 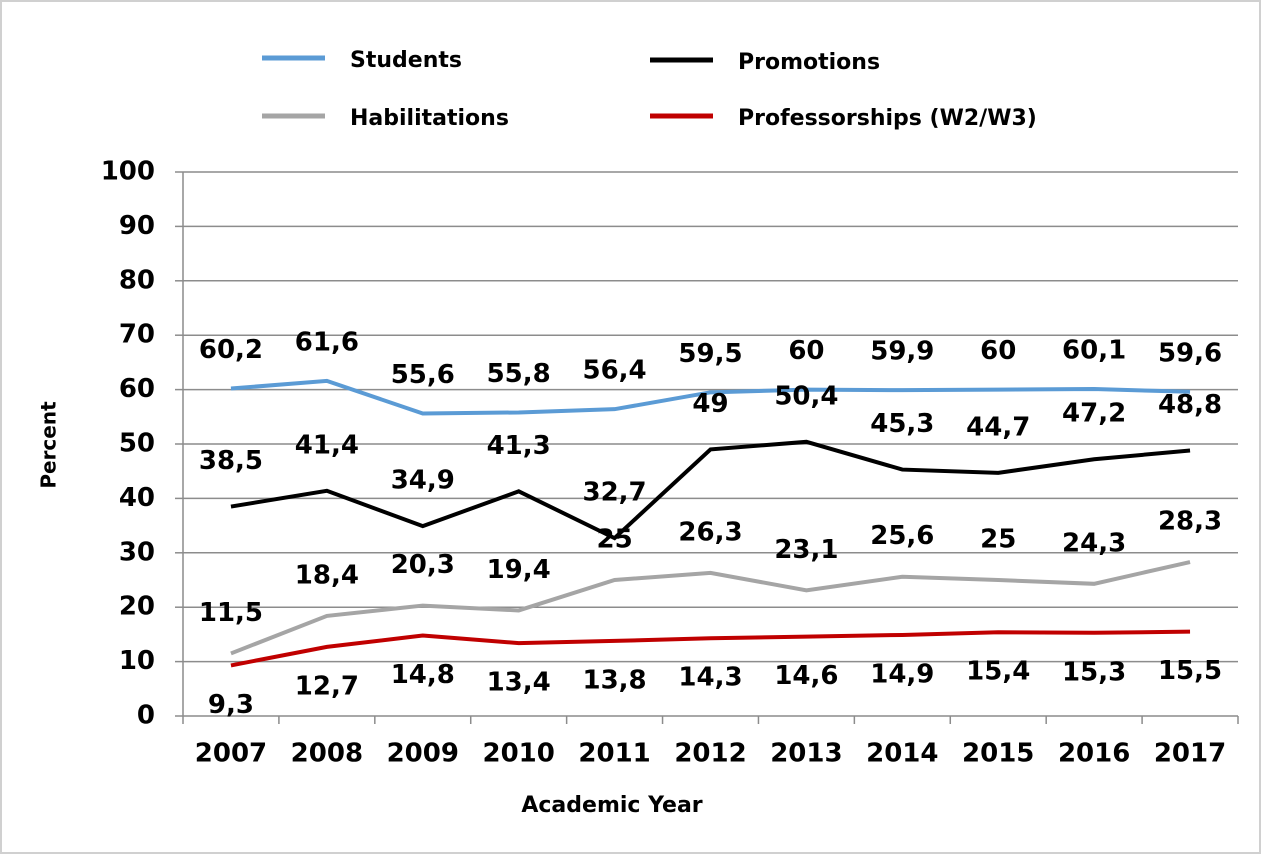 I want to click on x-tick-label: 2014, so click(x=902, y=754).